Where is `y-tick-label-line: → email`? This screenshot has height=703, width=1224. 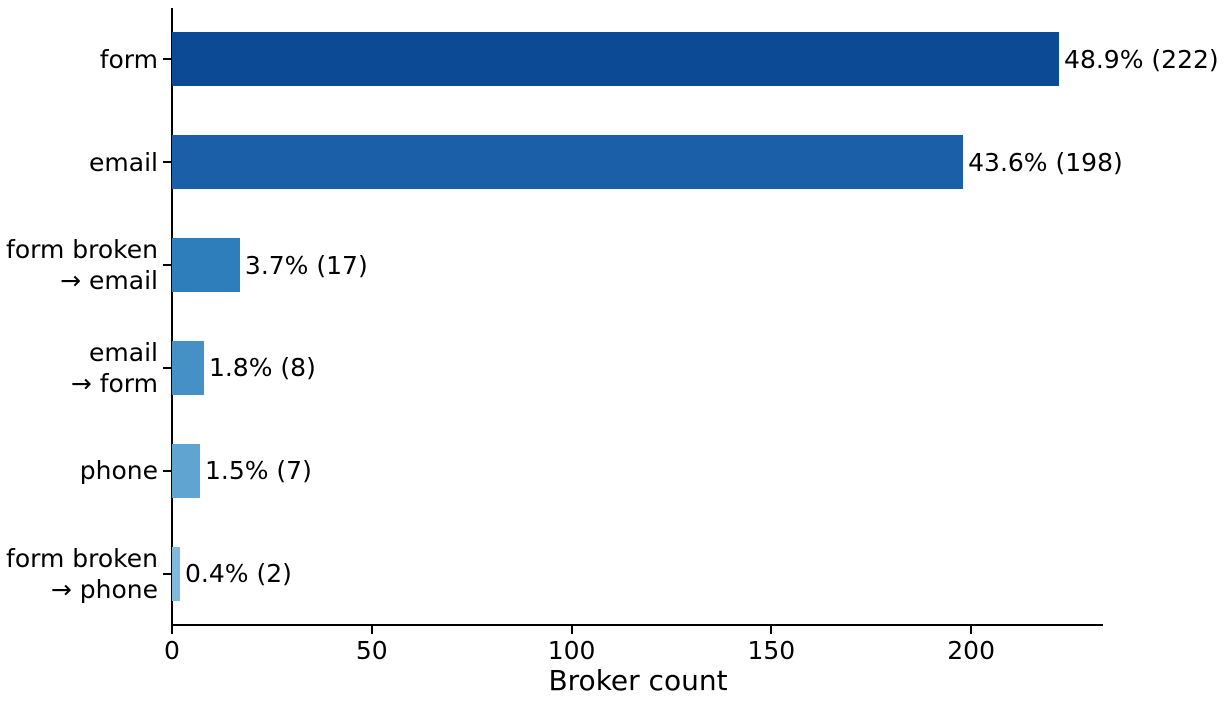 y-tick-label-line: → email is located at coordinates (109, 281).